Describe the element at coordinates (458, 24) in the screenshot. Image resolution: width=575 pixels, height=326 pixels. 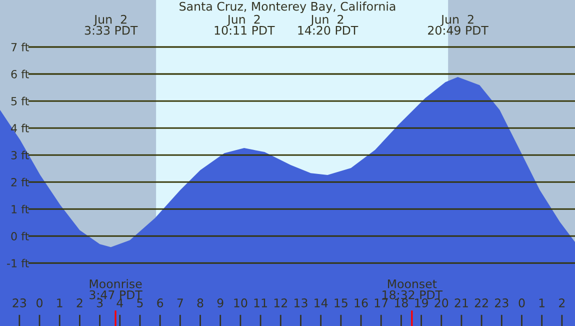
I see `annotation: Jun 2 20:49 PDT` at that location.